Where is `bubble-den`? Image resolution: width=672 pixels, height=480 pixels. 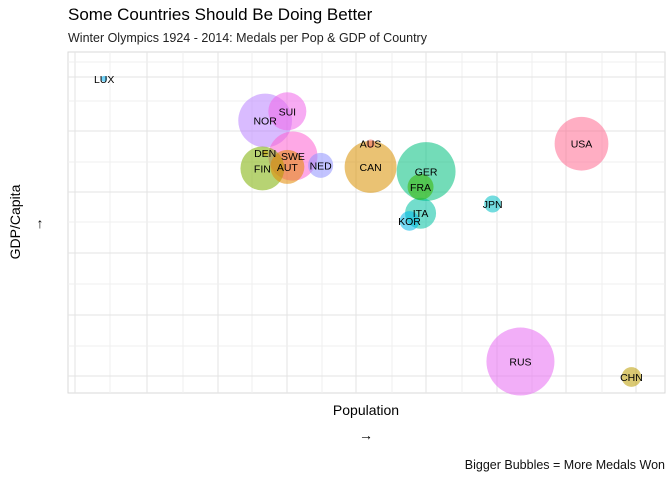 bubble-den is located at coordinates (265, 153).